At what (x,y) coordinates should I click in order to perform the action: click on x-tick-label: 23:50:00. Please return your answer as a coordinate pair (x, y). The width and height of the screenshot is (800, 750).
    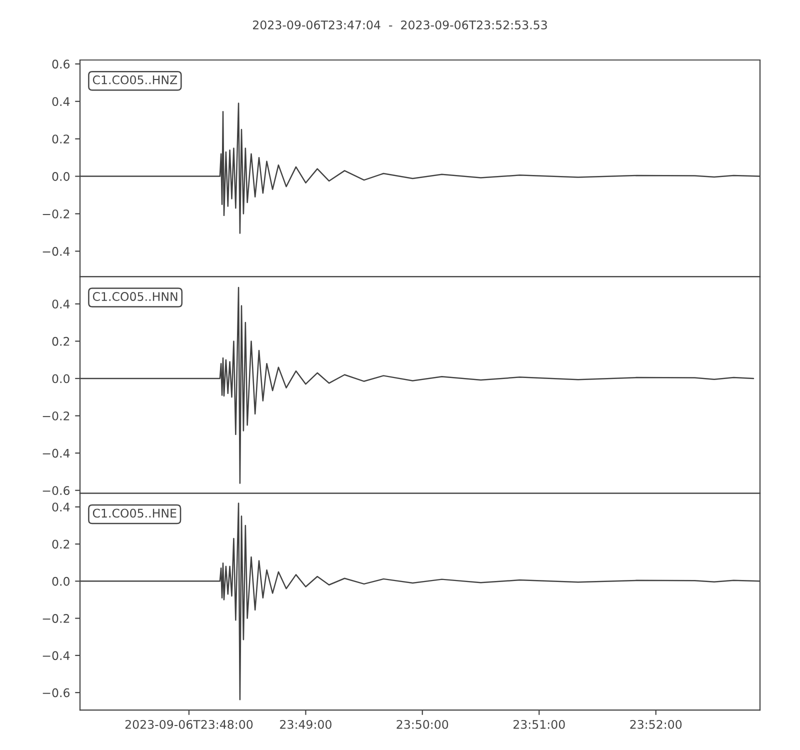
    Looking at the image, I should click on (422, 724).